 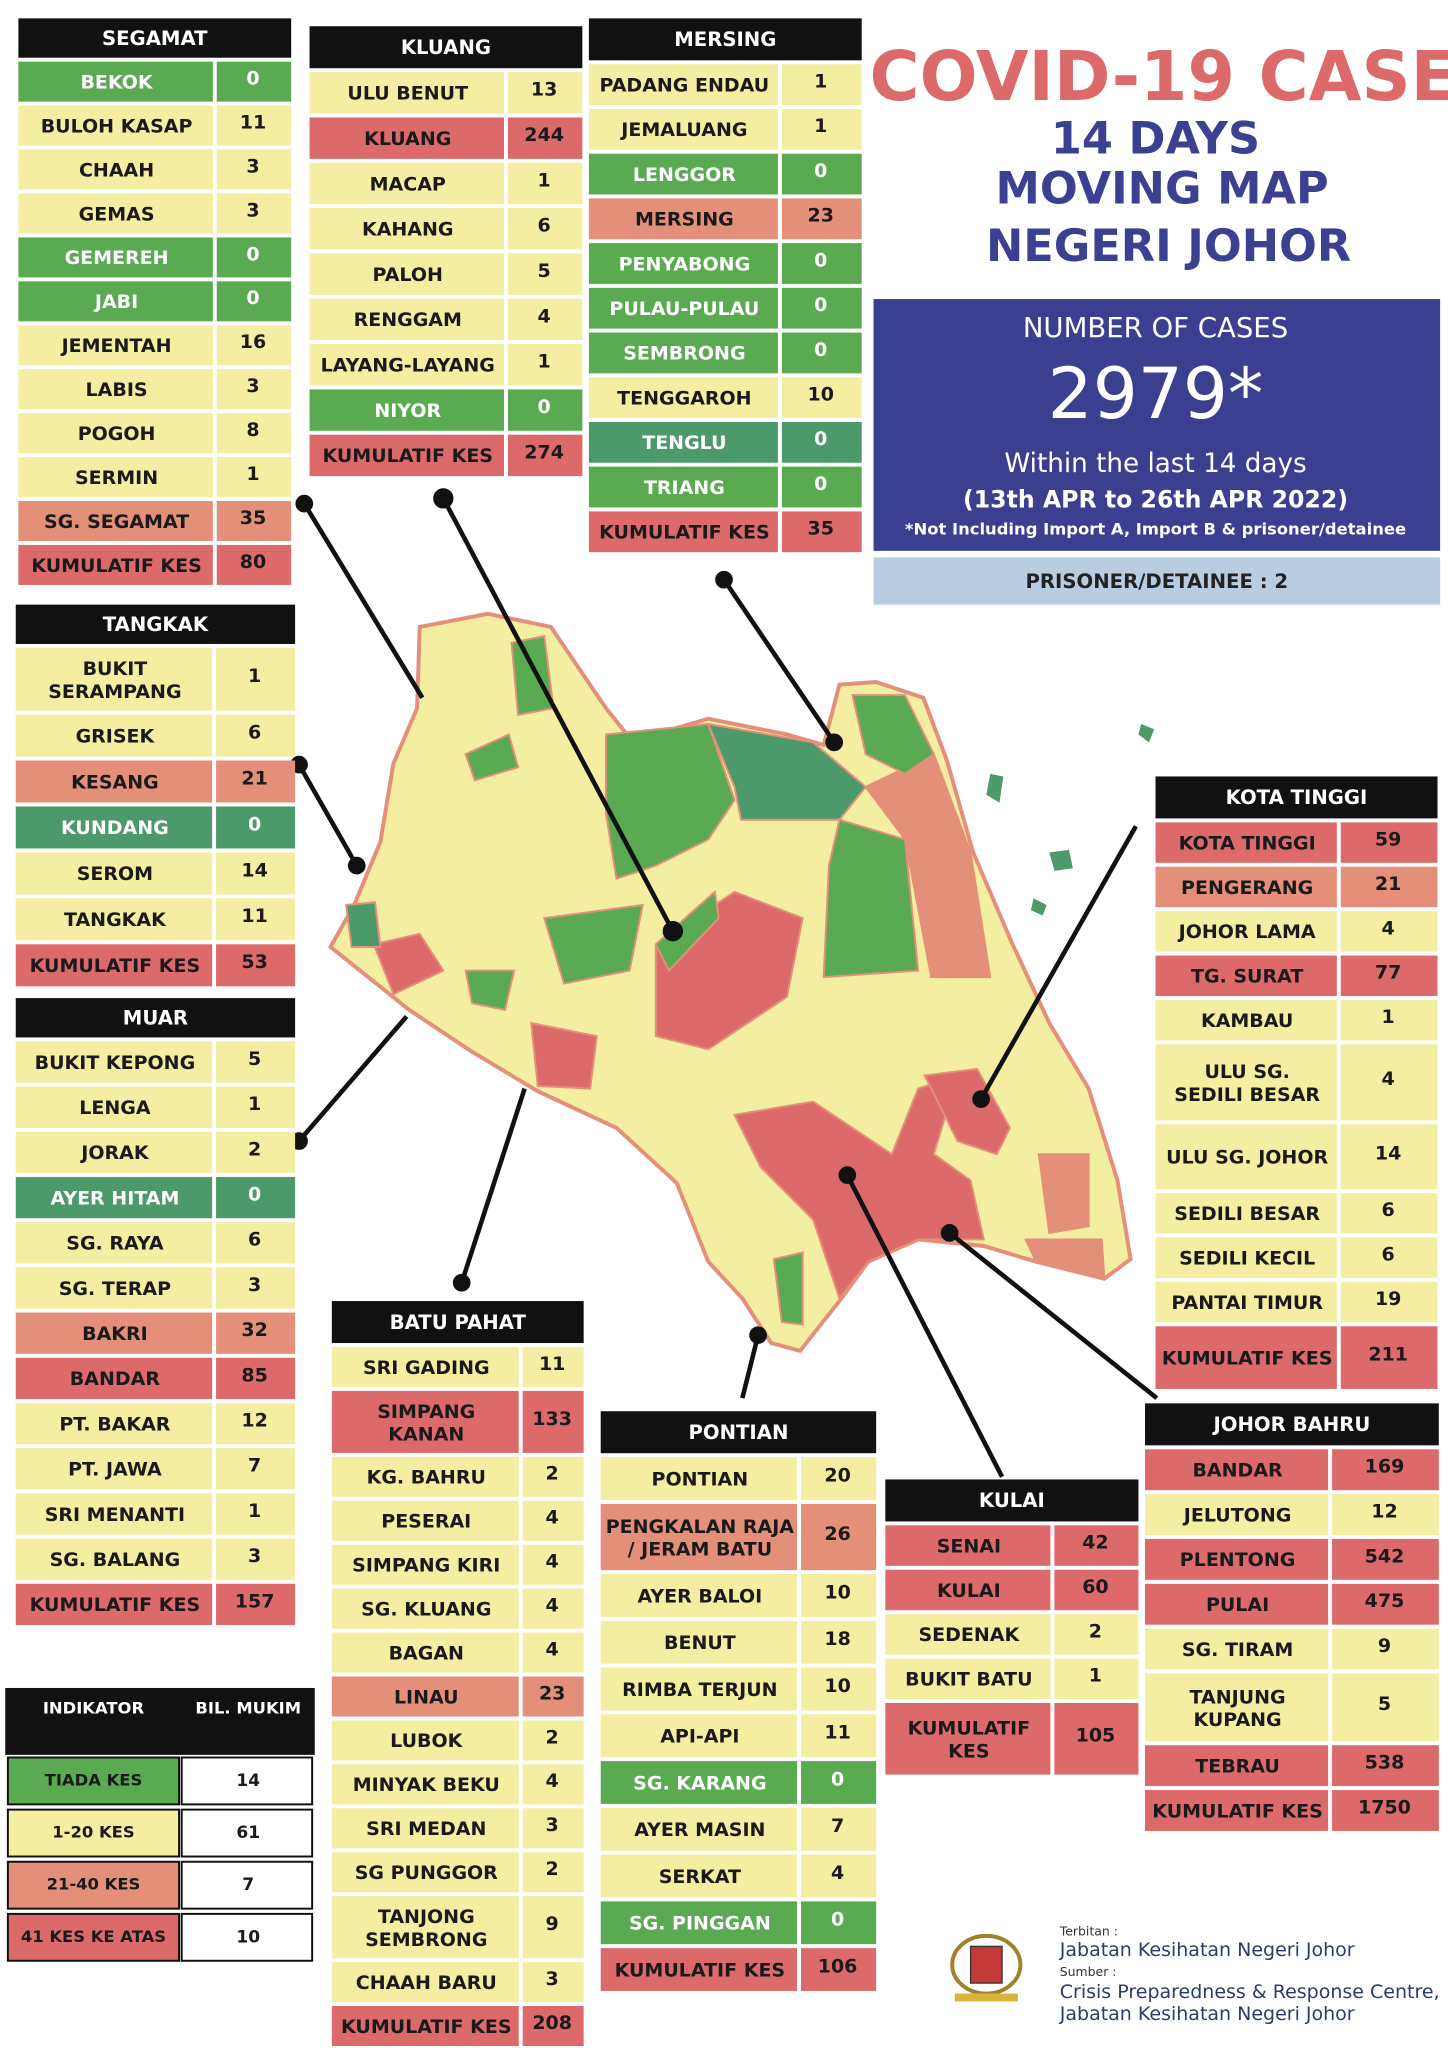 I want to click on row-name: KUMULATIF KES, so click(x=1247, y=1358).